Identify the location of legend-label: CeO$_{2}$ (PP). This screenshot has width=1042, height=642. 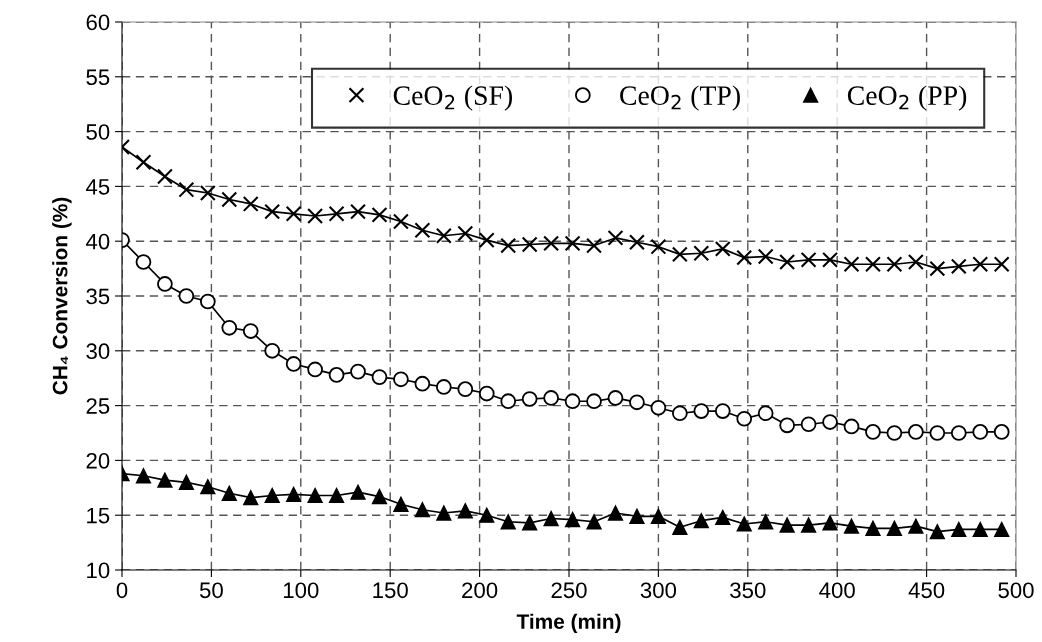
(907, 98).